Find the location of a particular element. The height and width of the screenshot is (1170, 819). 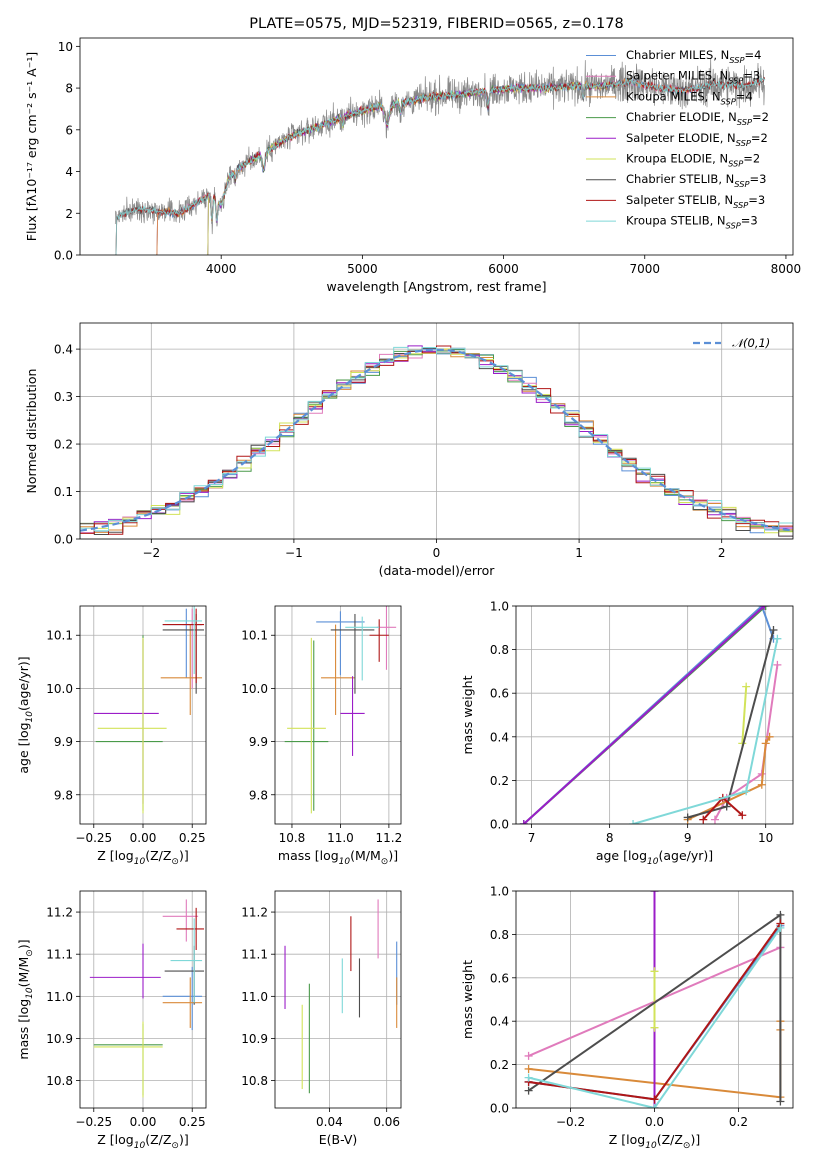

y-axis-label: age [log10(age/yr)] is located at coordinates (25, 714).